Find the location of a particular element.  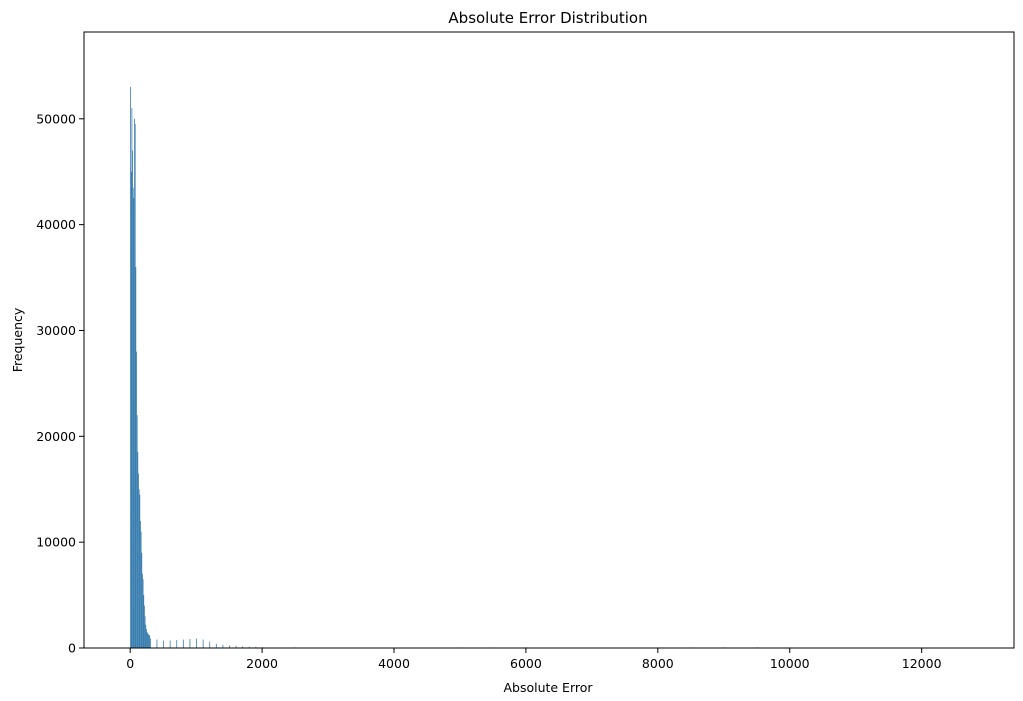

x-tick-label: 0 is located at coordinates (130, 663).